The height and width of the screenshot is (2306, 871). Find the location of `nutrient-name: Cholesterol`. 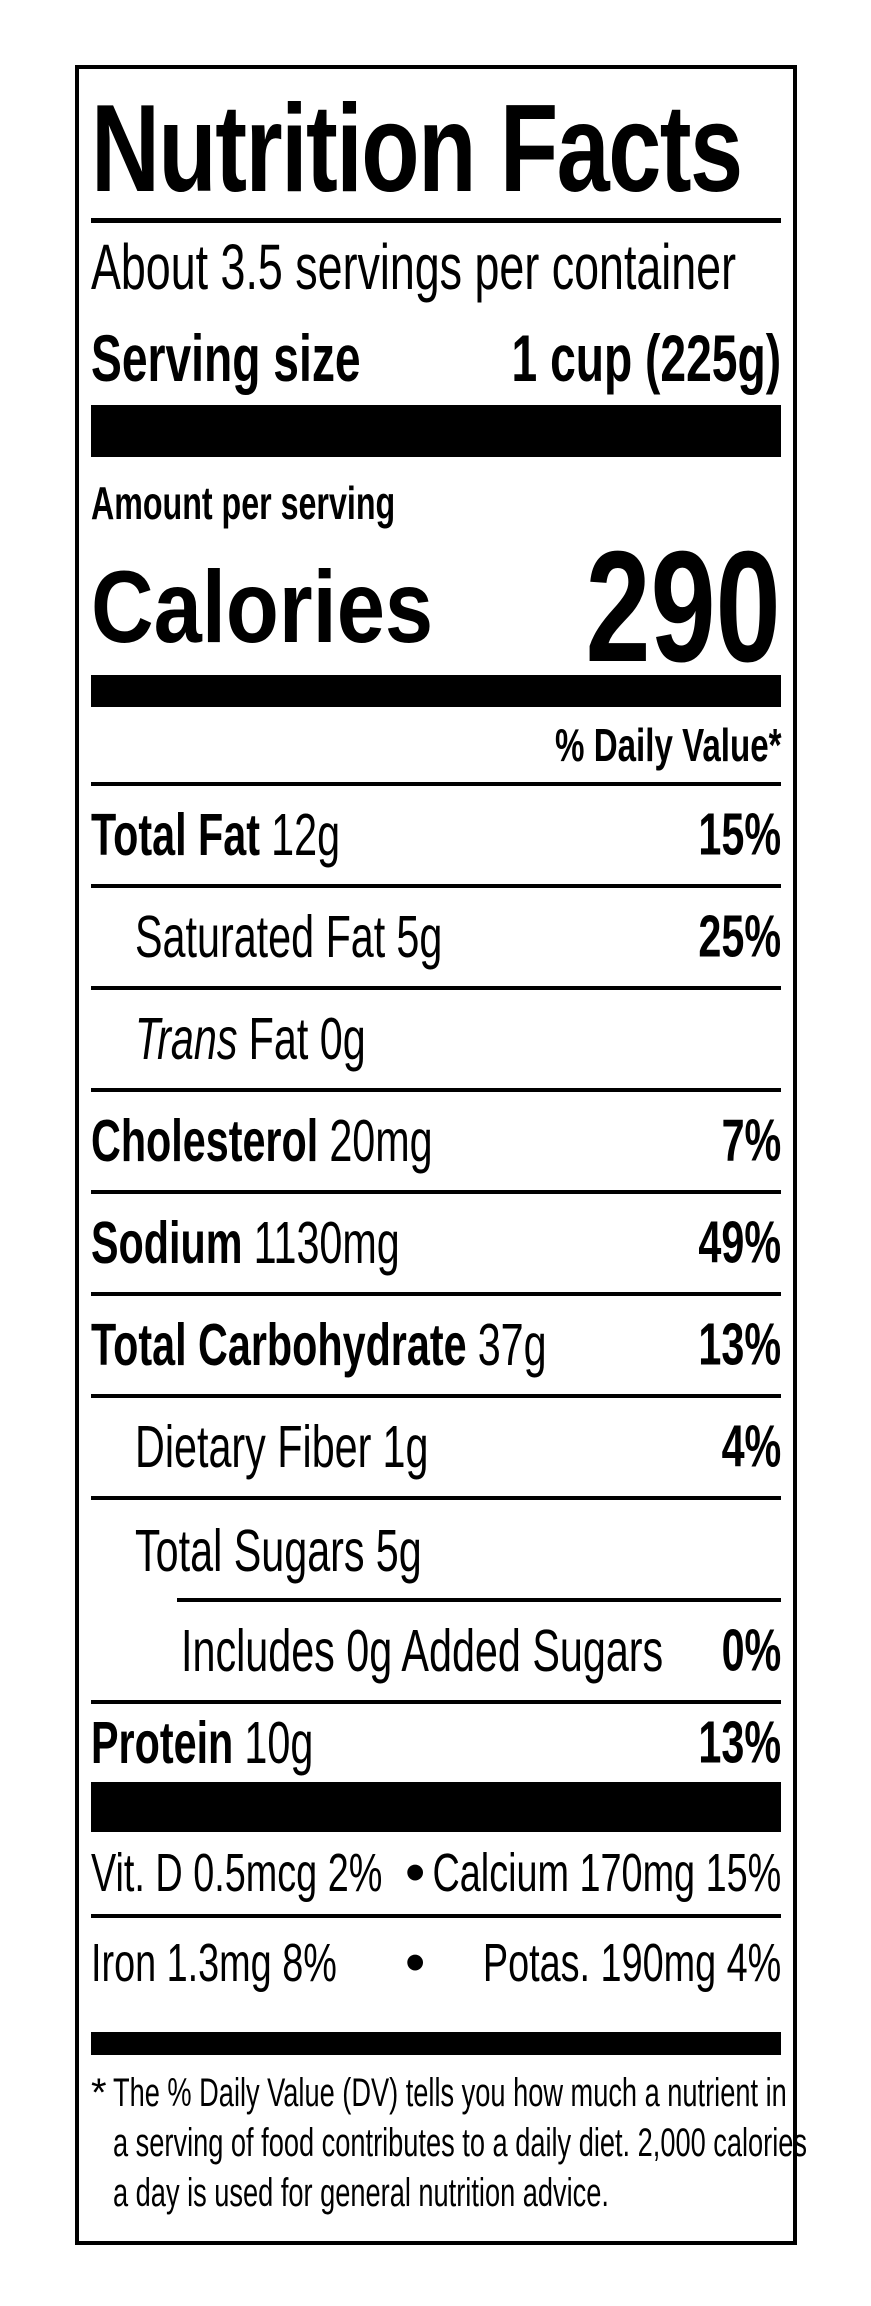

nutrient-name: Cholesterol is located at coordinates (205, 1140).